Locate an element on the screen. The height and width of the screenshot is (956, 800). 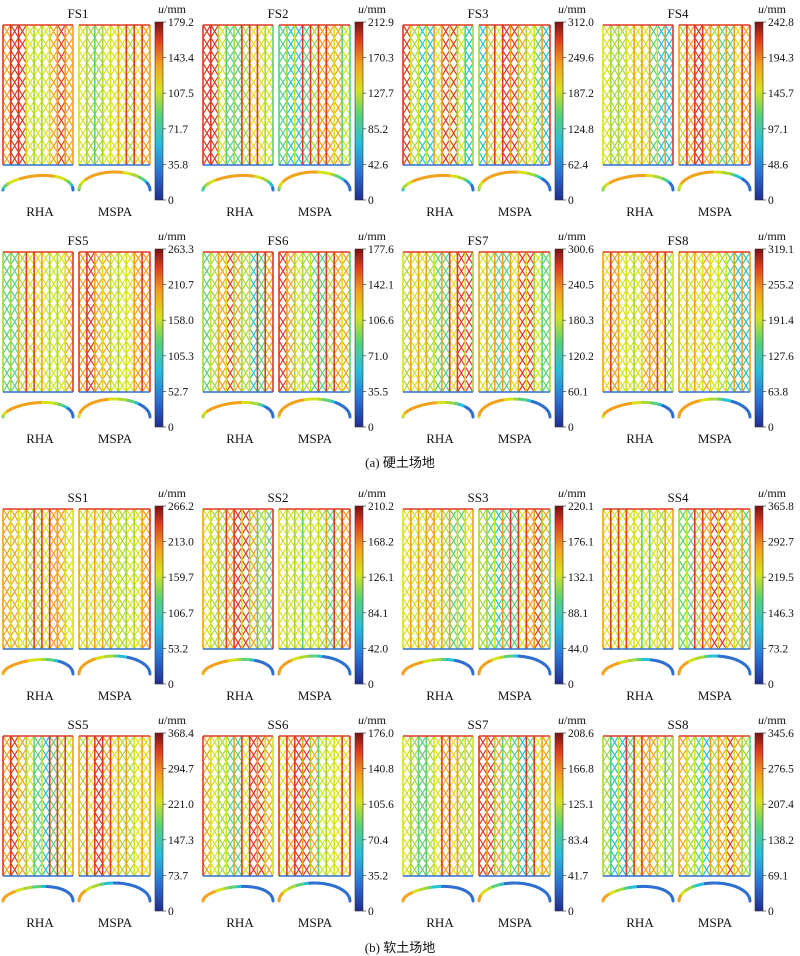
colorbar-tick-label: 62.4 is located at coordinates (578, 165).